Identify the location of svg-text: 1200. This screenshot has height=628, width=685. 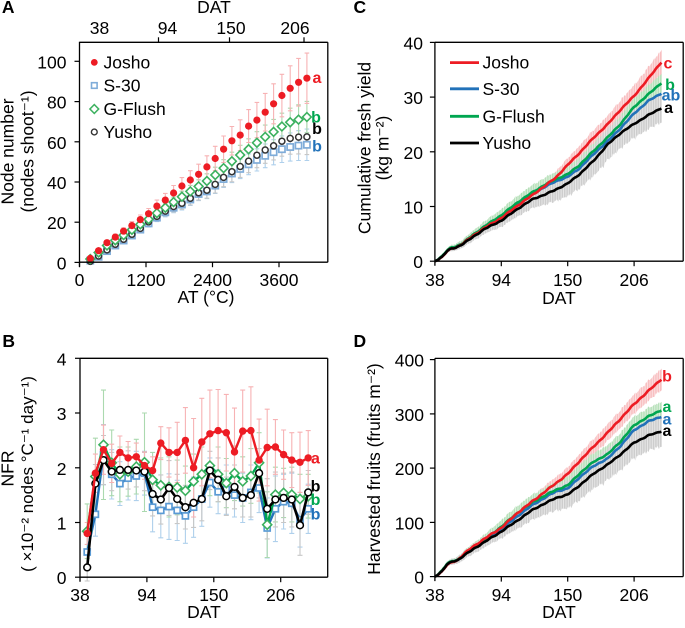
(146, 280).